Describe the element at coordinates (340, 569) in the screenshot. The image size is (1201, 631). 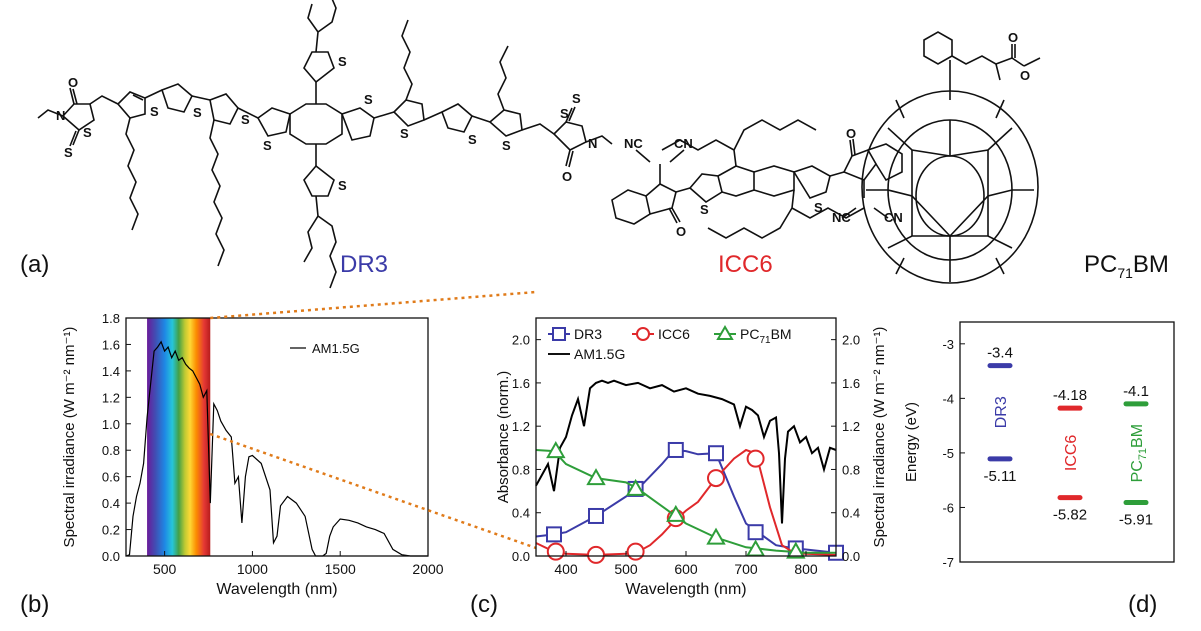
I see `x-tick-label: 1500` at that location.